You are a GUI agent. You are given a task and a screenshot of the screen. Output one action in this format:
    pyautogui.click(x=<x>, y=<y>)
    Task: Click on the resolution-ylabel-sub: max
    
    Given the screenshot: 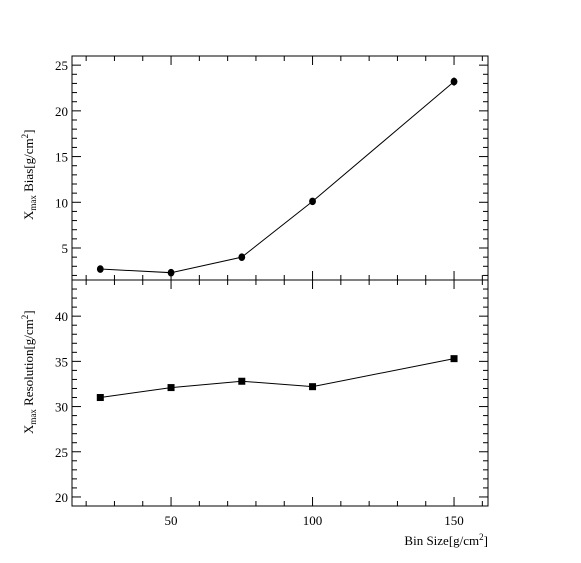 What is the action you would take?
    pyautogui.click(x=33, y=417)
    